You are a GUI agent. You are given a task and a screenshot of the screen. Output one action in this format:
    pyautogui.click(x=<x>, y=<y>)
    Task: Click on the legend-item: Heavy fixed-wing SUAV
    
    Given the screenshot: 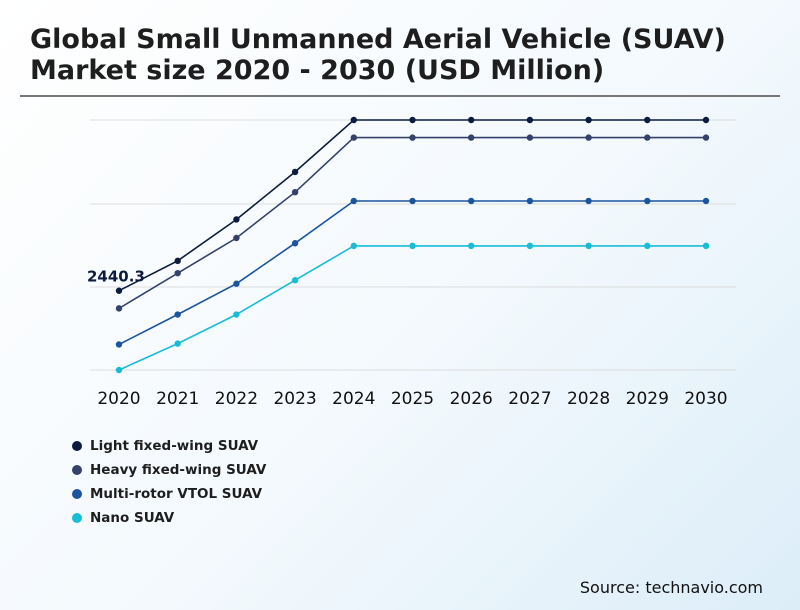 What is the action you would take?
    pyautogui.click(x=169, y=470)
    